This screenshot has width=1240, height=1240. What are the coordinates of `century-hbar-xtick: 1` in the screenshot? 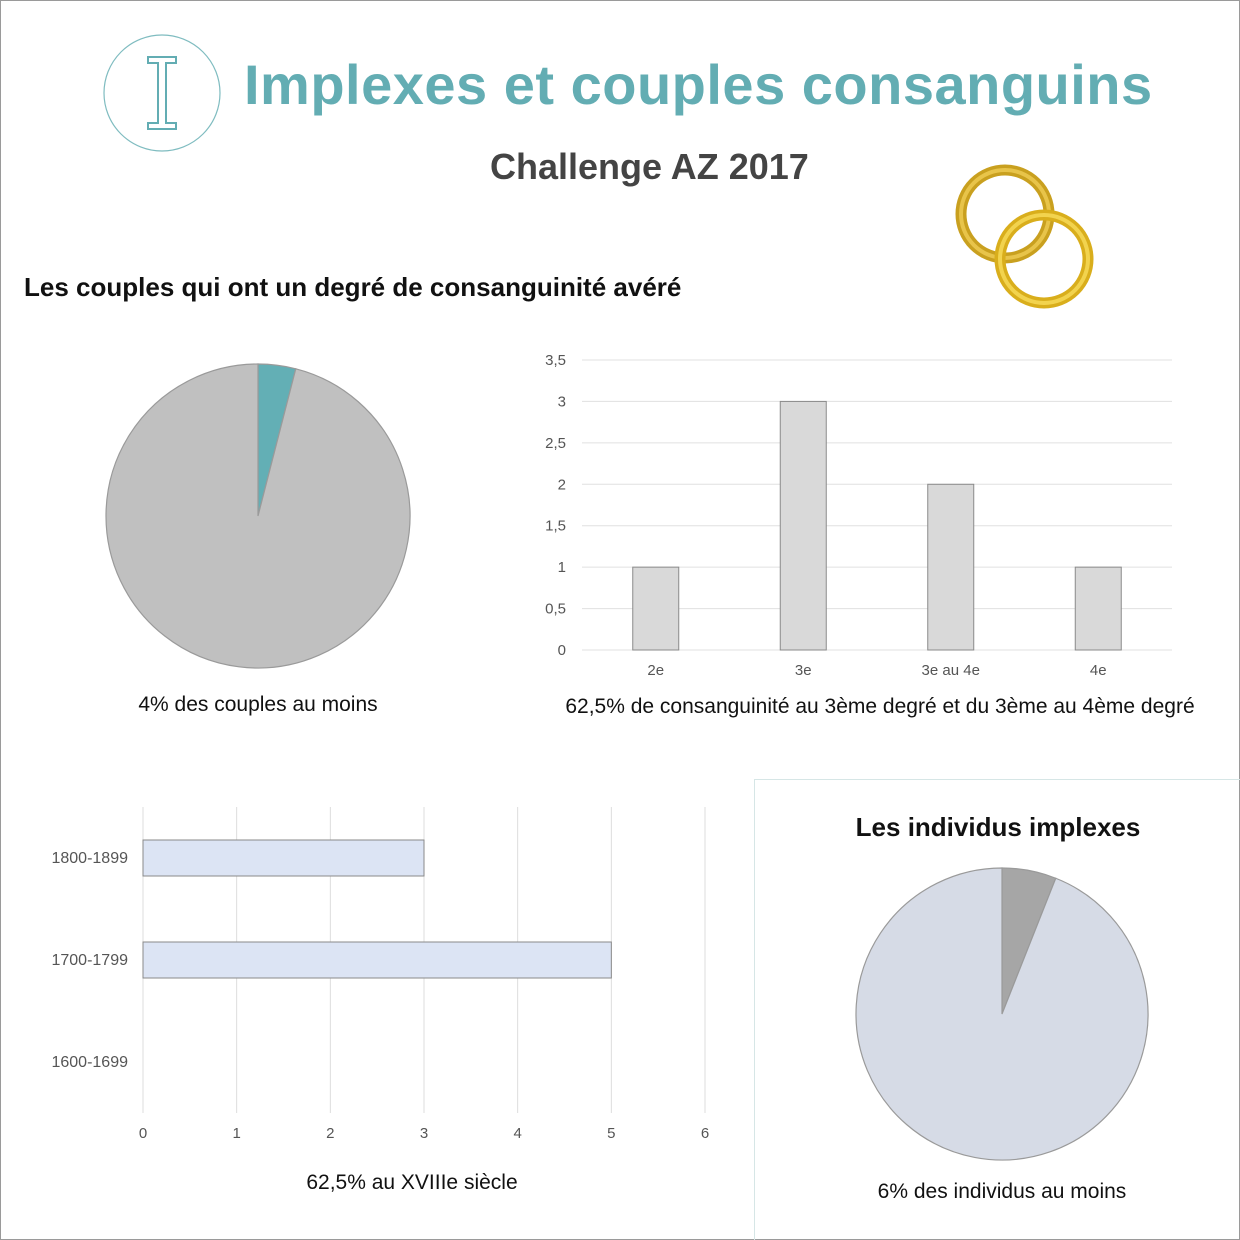 It's located at (236, 1133).